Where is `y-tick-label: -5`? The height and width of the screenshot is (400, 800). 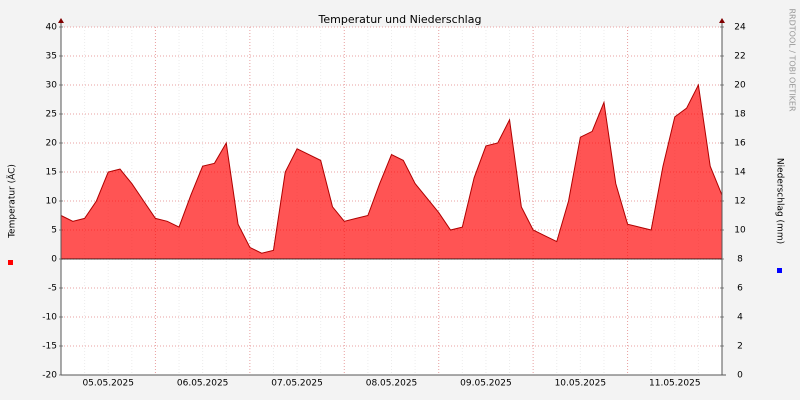
y-tick-label: -5 is located at coordinates (52, 289).